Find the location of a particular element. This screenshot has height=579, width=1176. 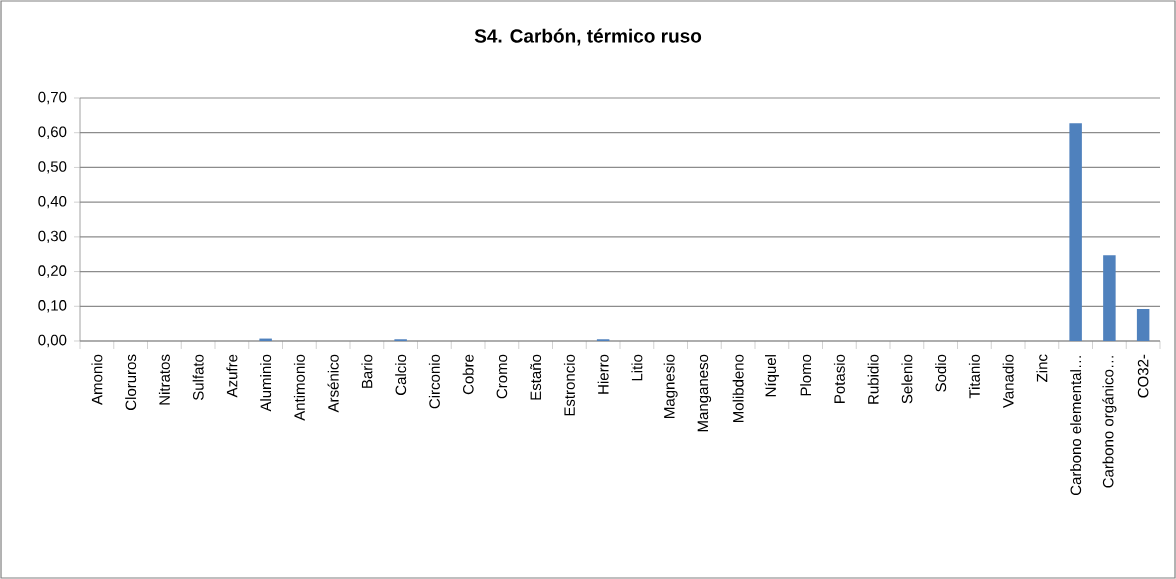

y-tick-label: 0,30 is located at coordinates (52, 237).